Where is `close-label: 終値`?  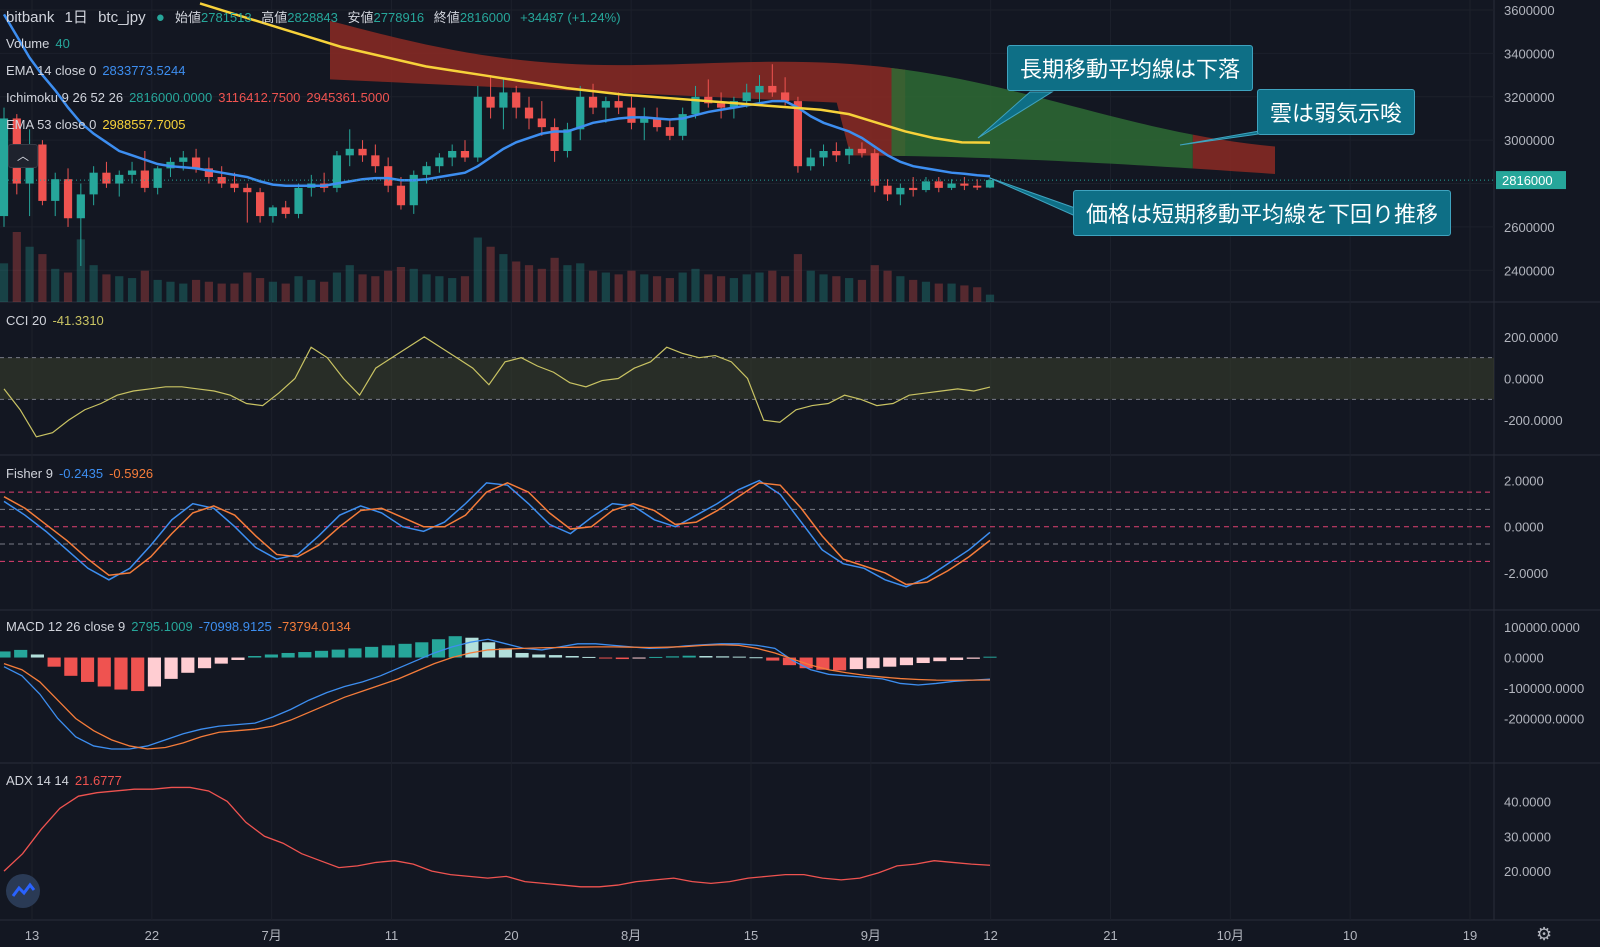 close-label: 終値 is located at coordinates (446, 17).